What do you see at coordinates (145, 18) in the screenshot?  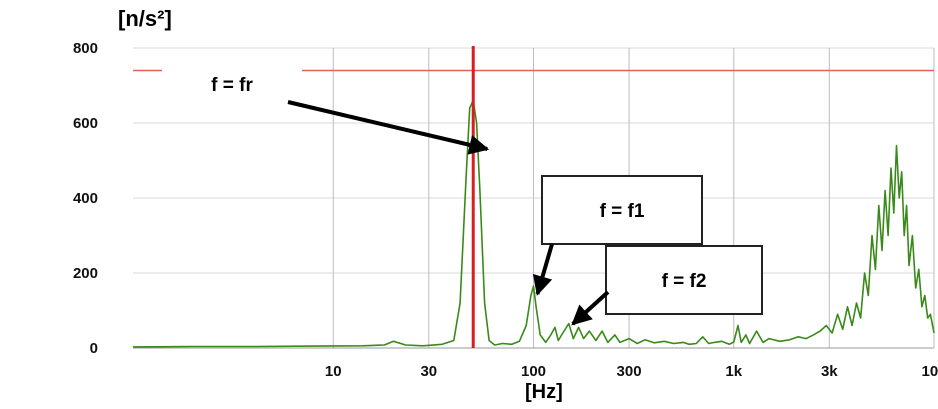 I see `y-axis-label: [n/s²]` at bounding box center [145, 18].